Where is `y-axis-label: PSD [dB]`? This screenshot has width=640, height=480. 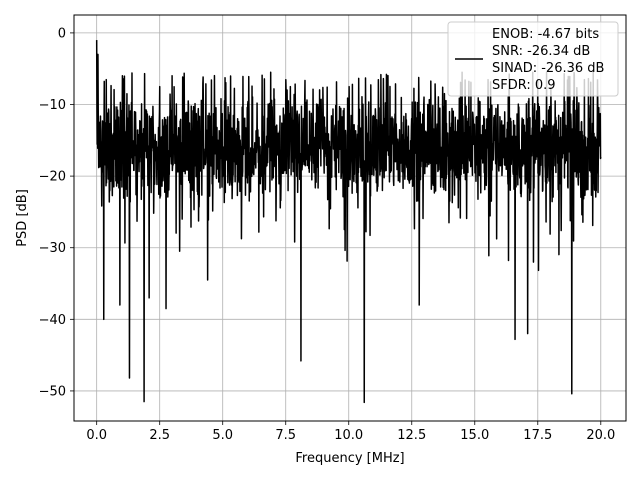
y-axis-label: PSD [dB] is located at coordinates (22, 218).